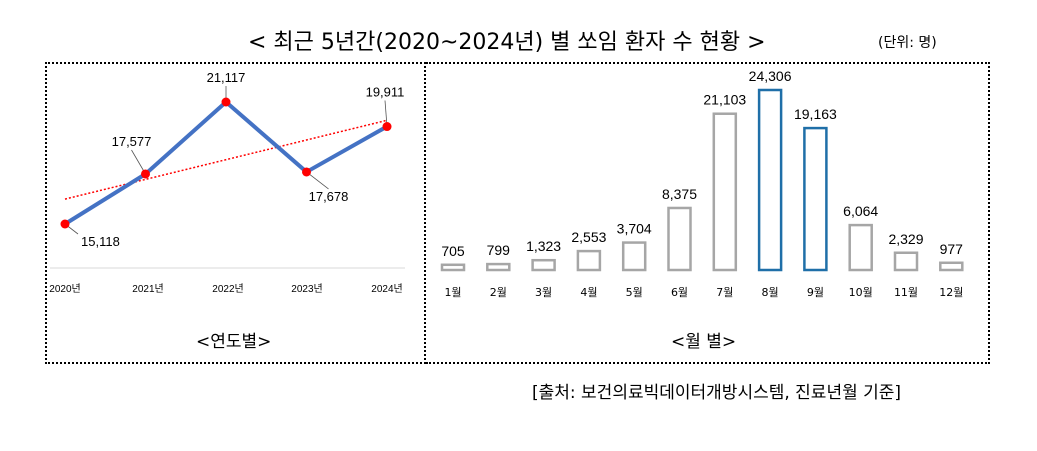 This screenshot has height=451, width=1037. What do you see at coordinates (329, 196) in the screenshot?
I see `yearly-value-label: 17,678` at bounding box center [329, 196].